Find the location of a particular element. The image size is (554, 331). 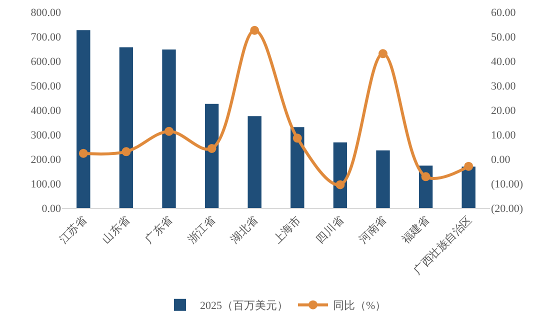

y2-tick-label: (20.00) is located at coordinates (507, 208).